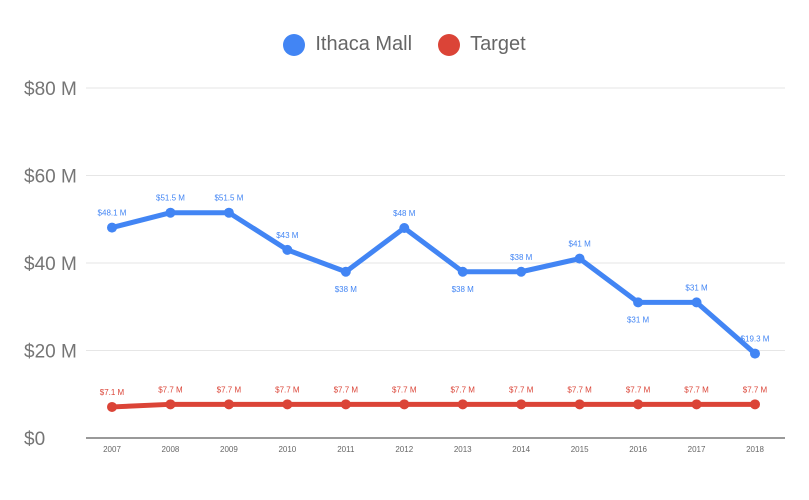 The width and height of the screenshot is (809, 500). I want to click on x-tick-label: 2015, so click(580, 449).